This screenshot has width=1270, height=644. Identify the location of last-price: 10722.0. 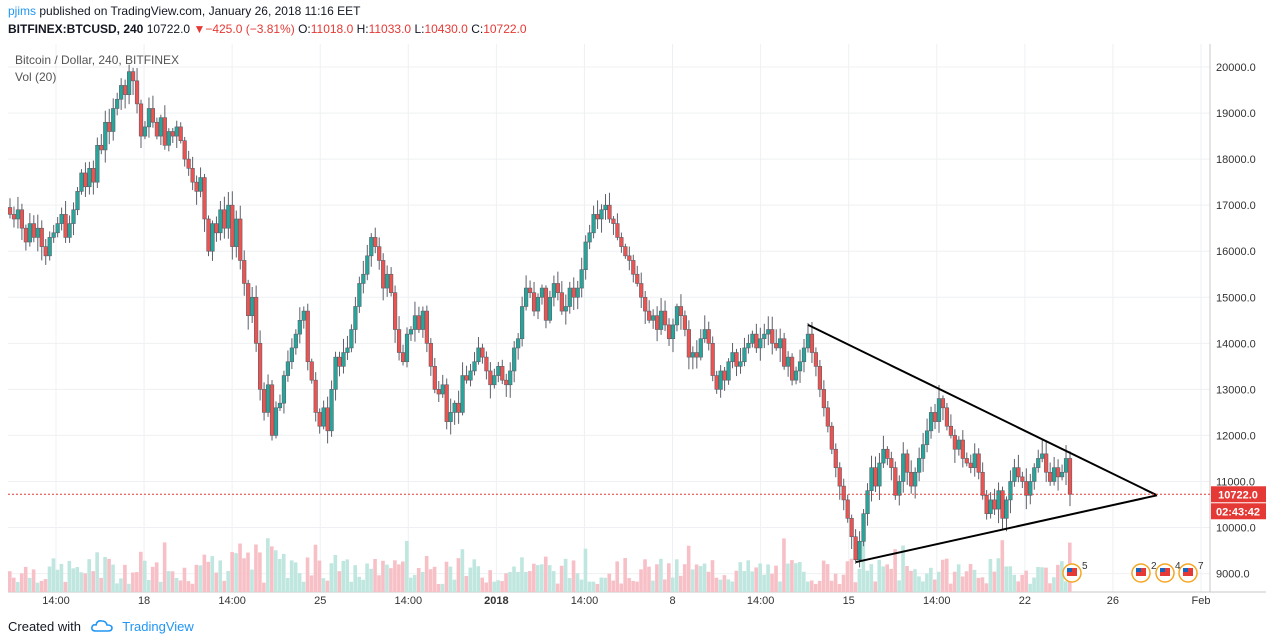
(168, 29).